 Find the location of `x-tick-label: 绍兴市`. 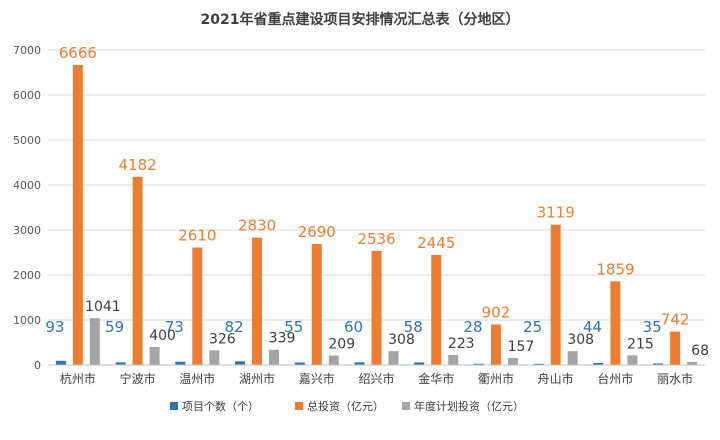

x-tick-label: 绍兴市 is located at coordinates (376, 378).